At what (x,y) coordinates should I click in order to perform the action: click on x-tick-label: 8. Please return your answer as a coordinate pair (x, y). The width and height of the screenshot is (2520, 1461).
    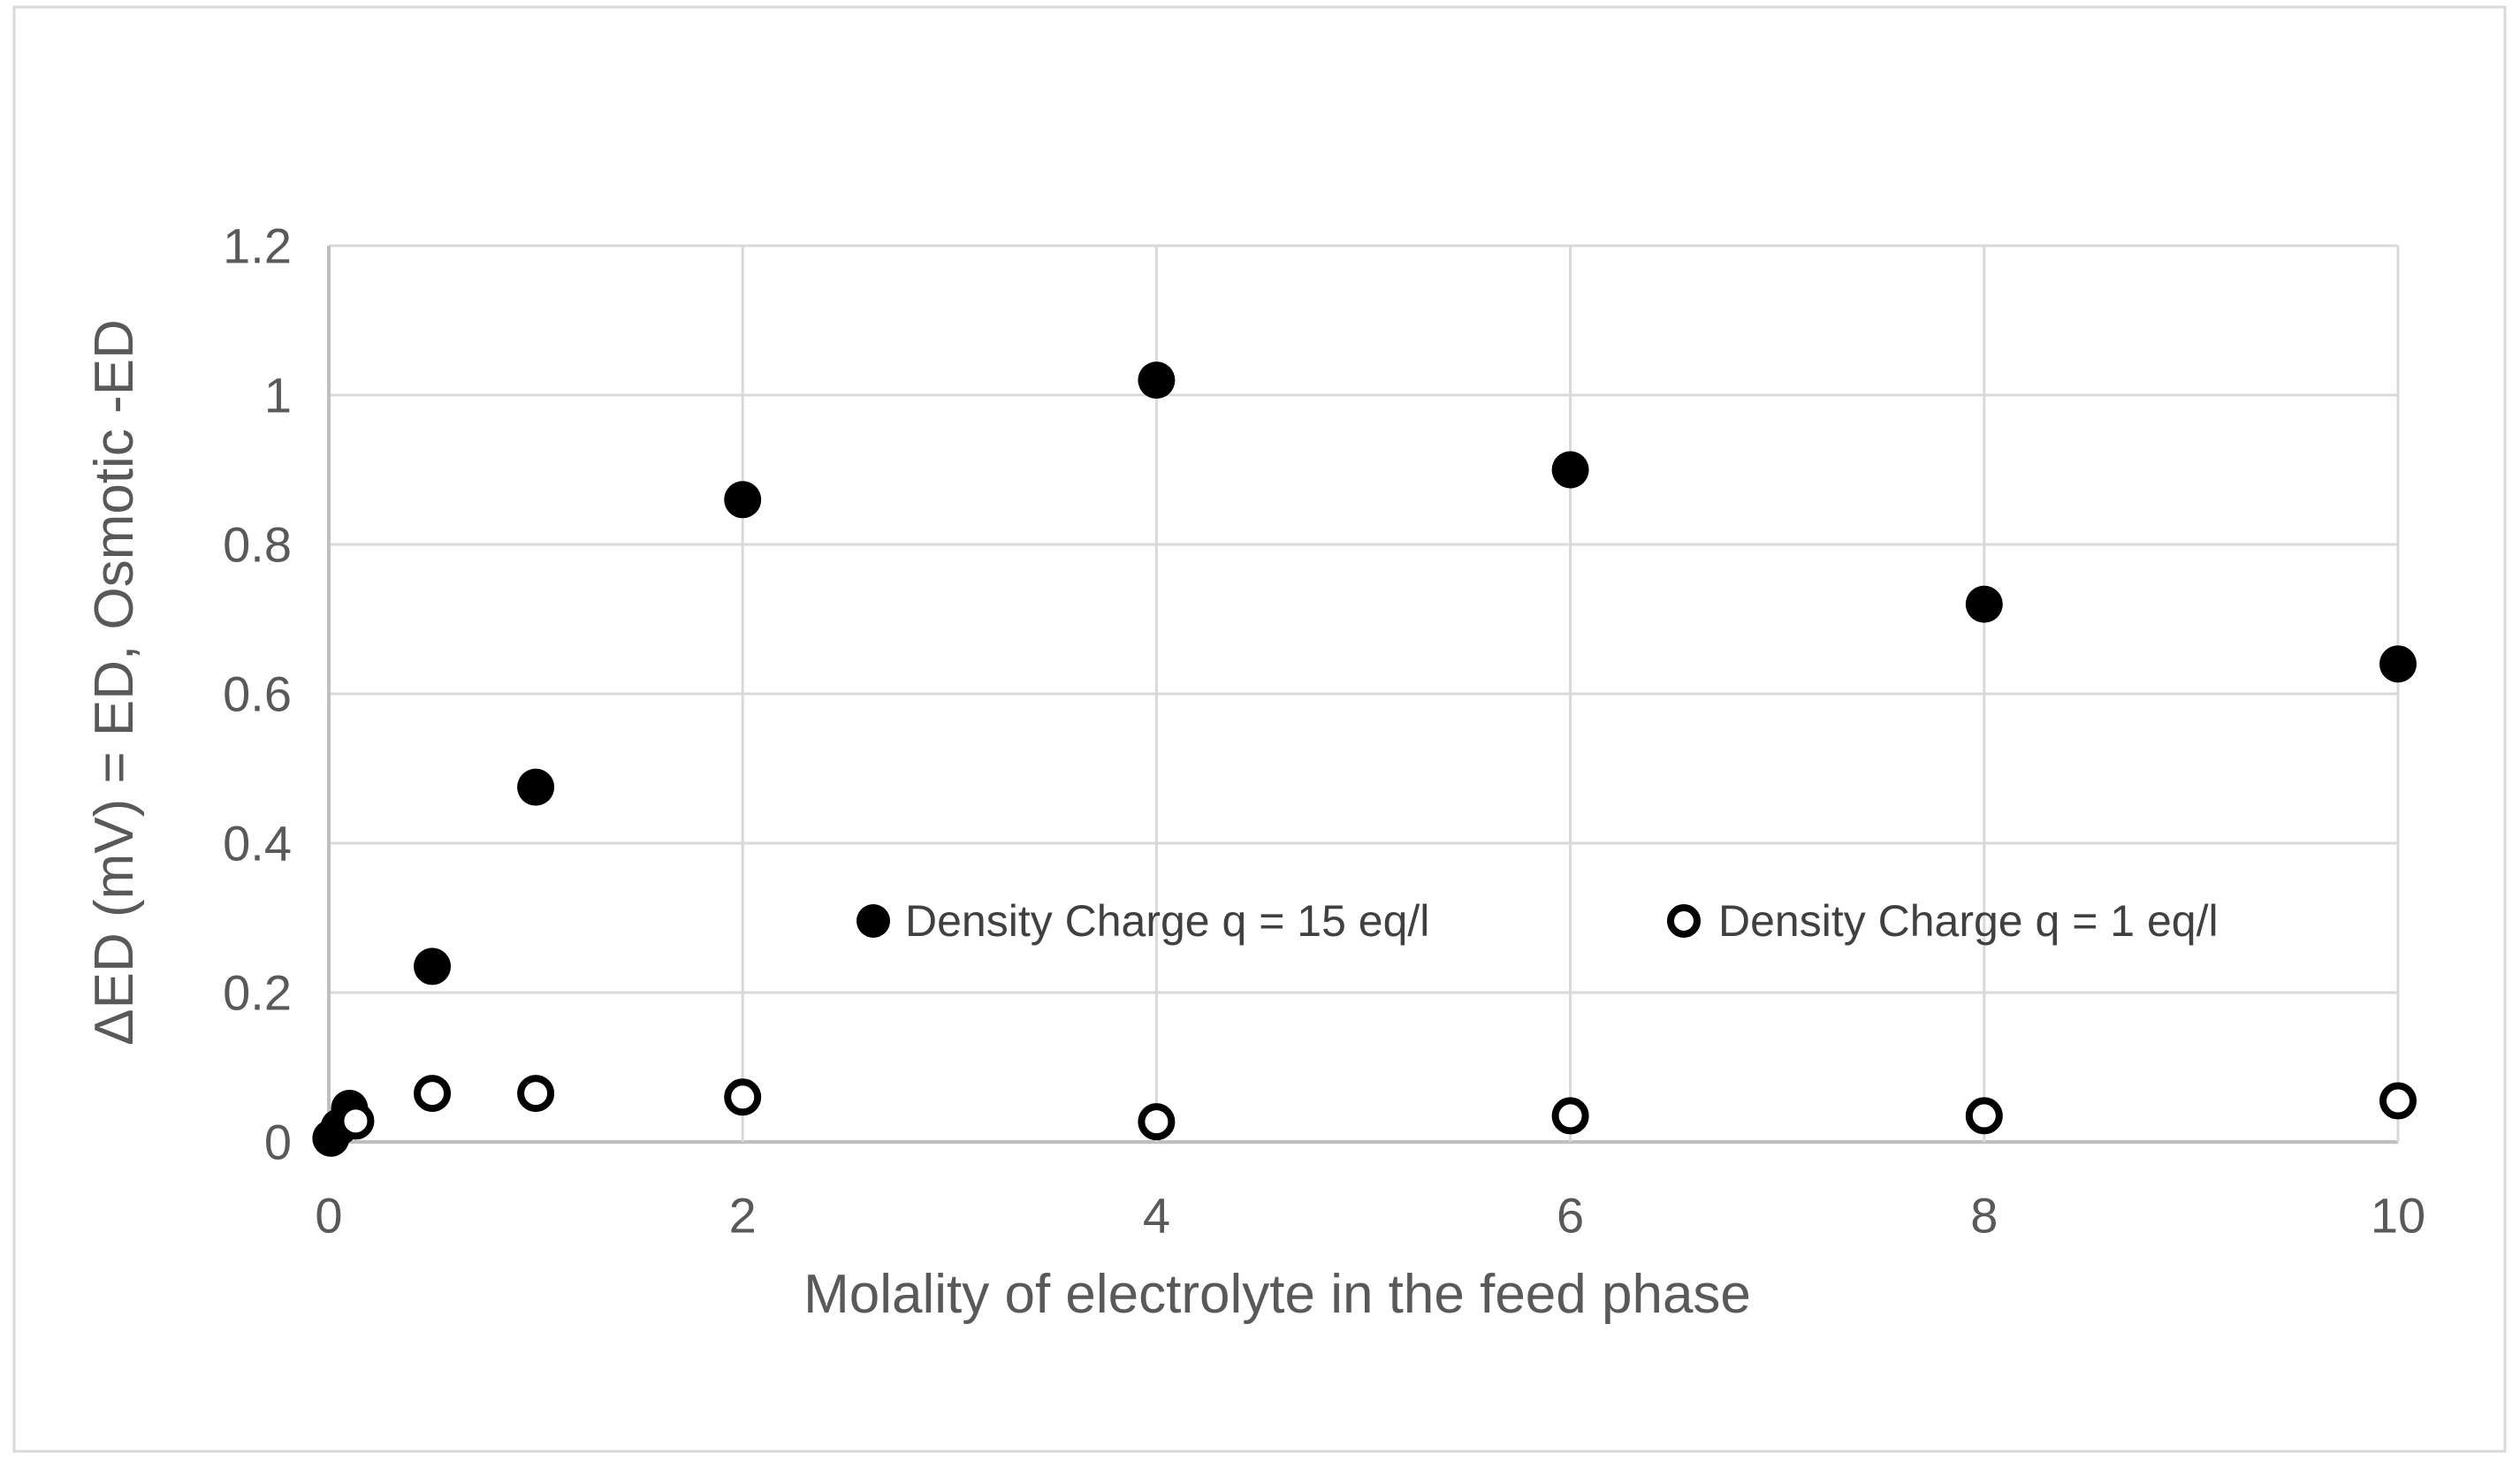
    Looking at the image, I should click on (1984, 1216).